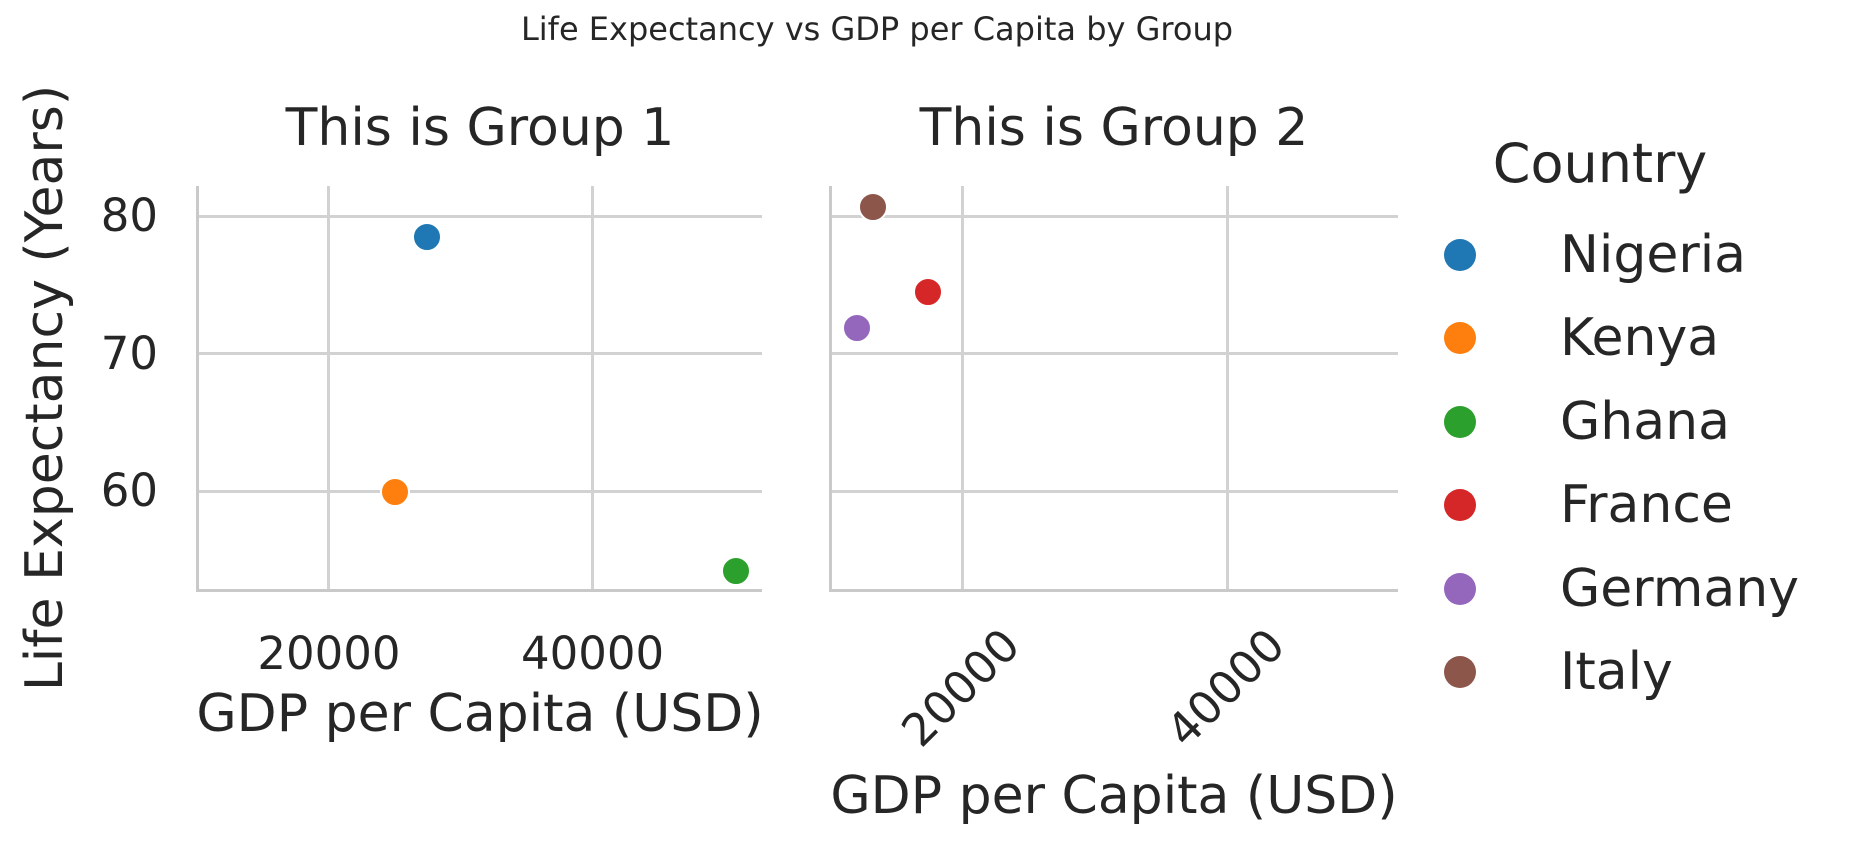  I want to click on legend-title: Country, so click(1600, 163).